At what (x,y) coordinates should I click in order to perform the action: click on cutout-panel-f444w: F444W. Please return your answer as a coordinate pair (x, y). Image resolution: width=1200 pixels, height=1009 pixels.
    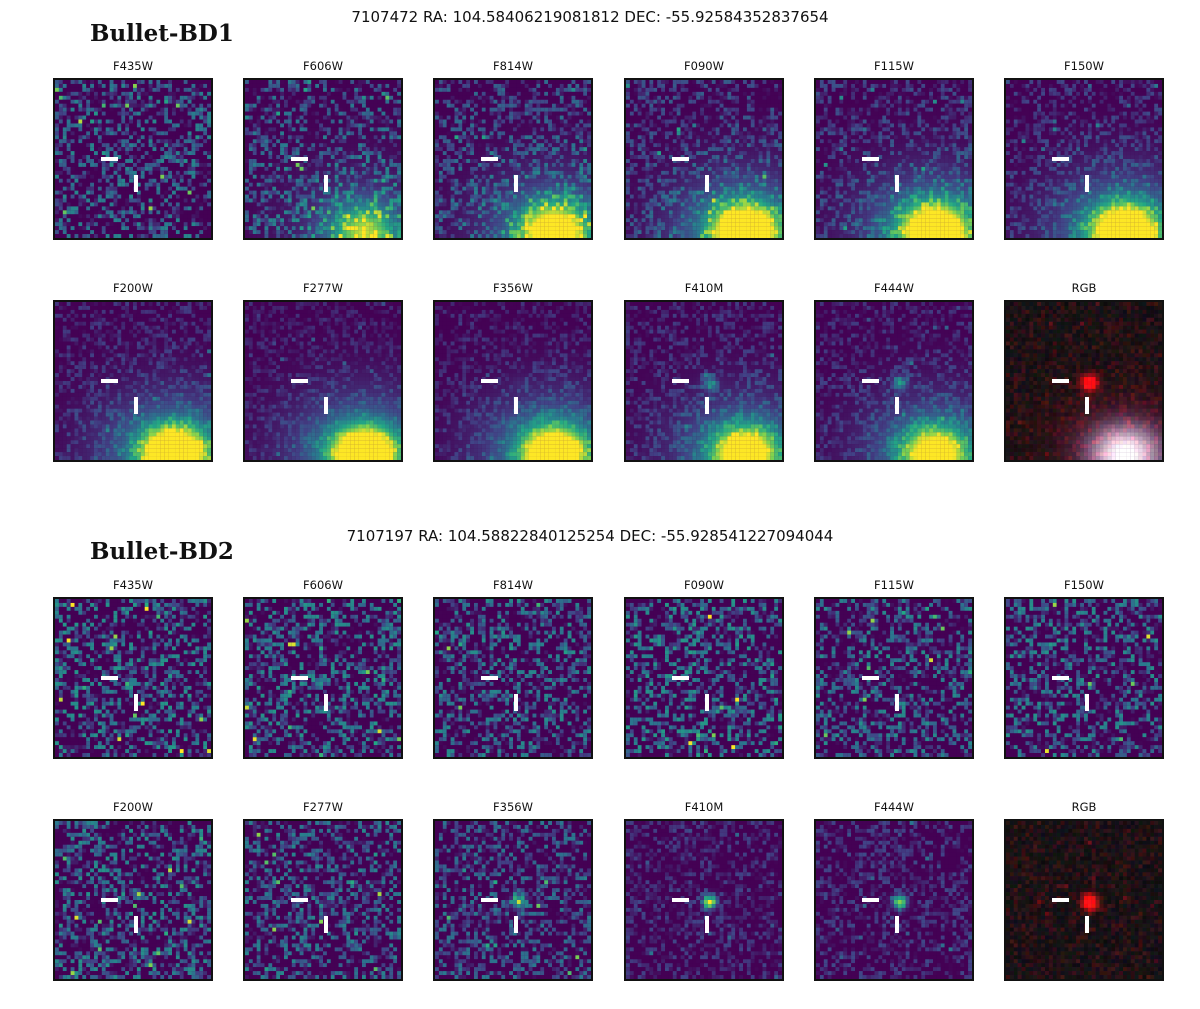
    Looking at the image, I should click on (894, 890).